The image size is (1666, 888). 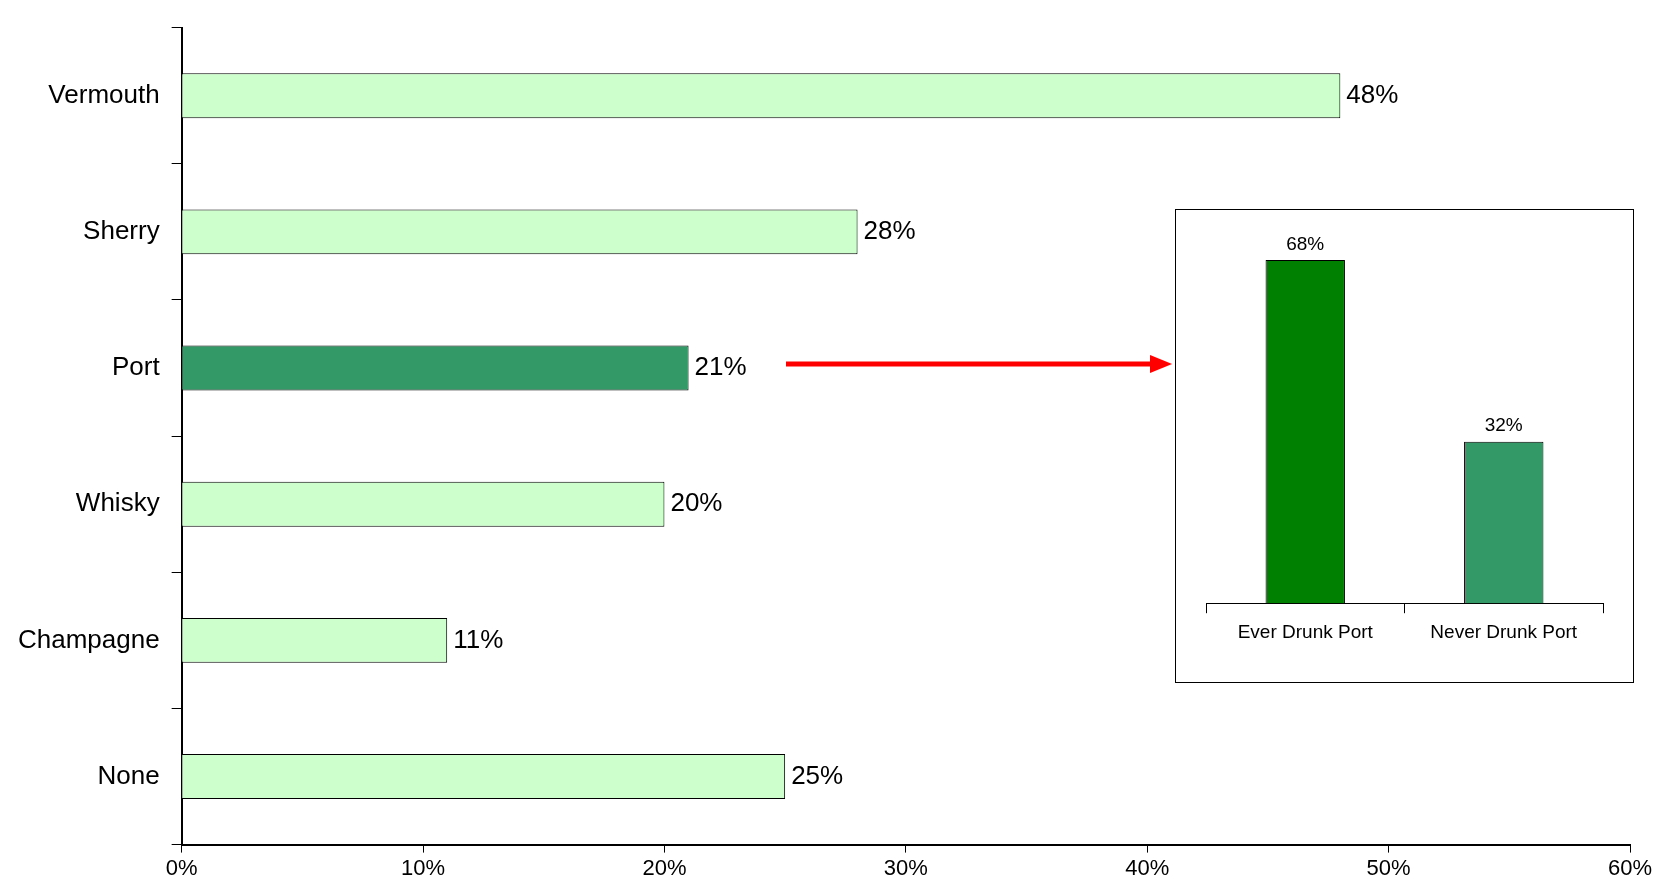 What do you see at coordinates (181, 867) in the screenshot?
I see `x-tick-label: 0%` at bounding box center [181, 867].